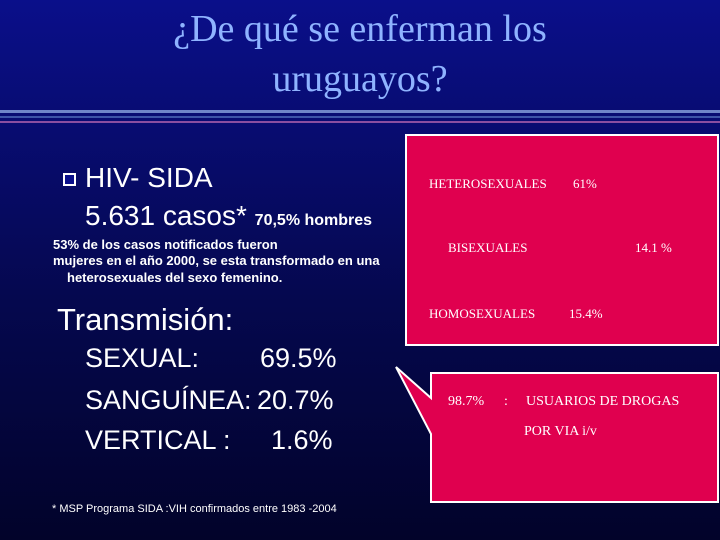  I want to click on transmission-heading: Transmisión:, so click(145, 319).